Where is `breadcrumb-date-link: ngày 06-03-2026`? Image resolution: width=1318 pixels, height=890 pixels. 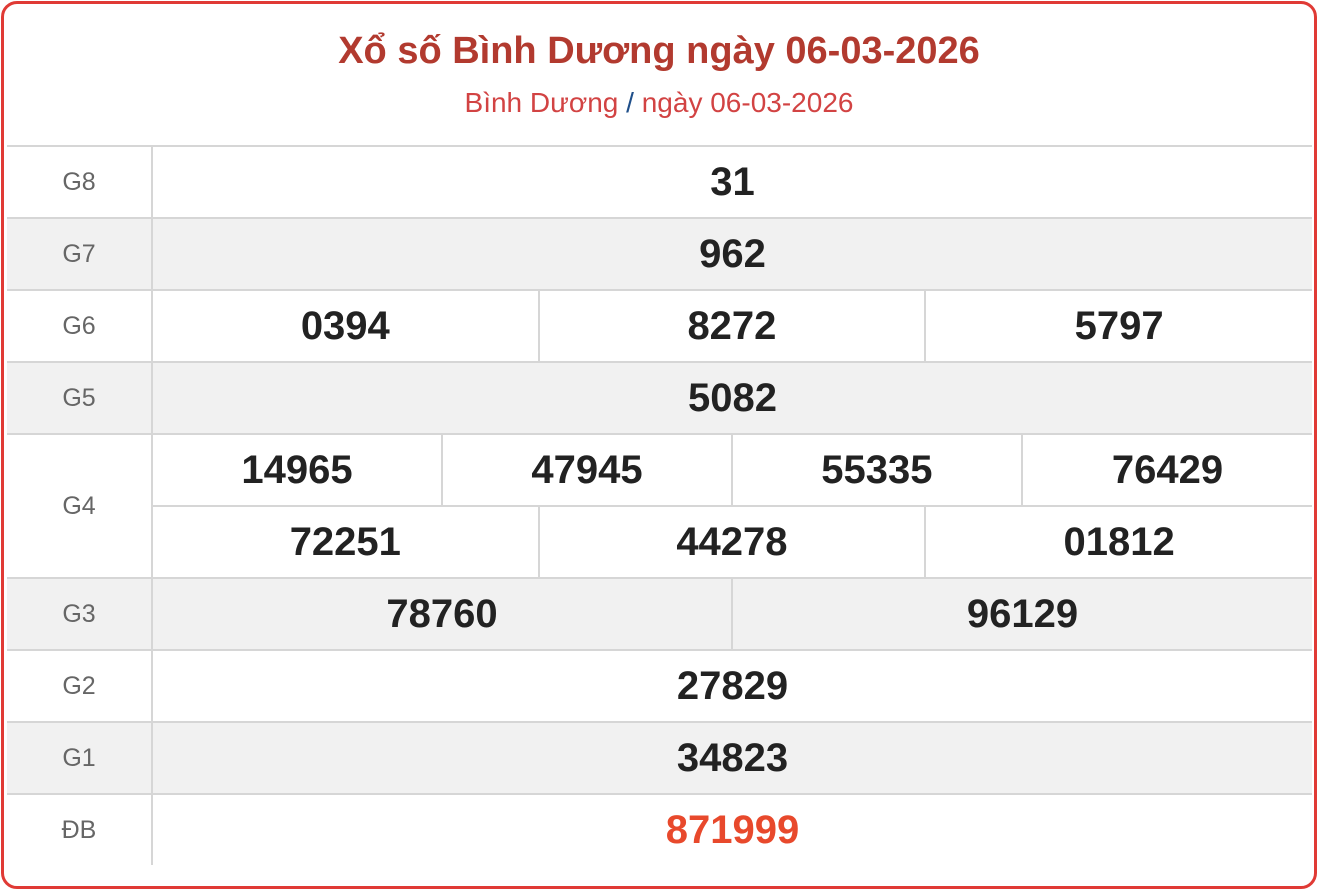
breadcrumb-date-link: ngày 06-03-2026 is located at coordinates (747, 102).